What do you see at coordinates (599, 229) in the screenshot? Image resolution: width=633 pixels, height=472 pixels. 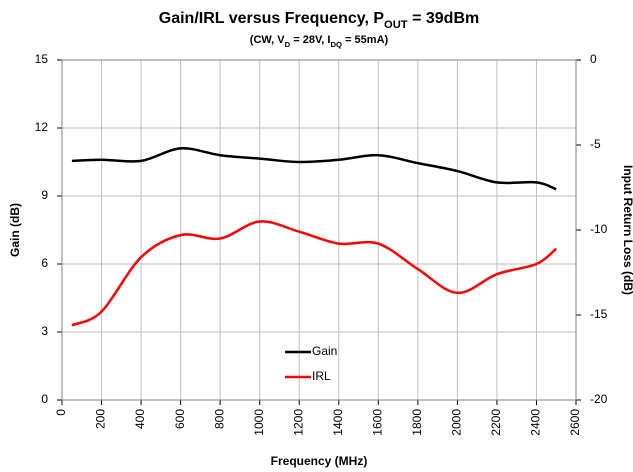 I see `y2-tick-label: -10` at bounding box center [599, 229].